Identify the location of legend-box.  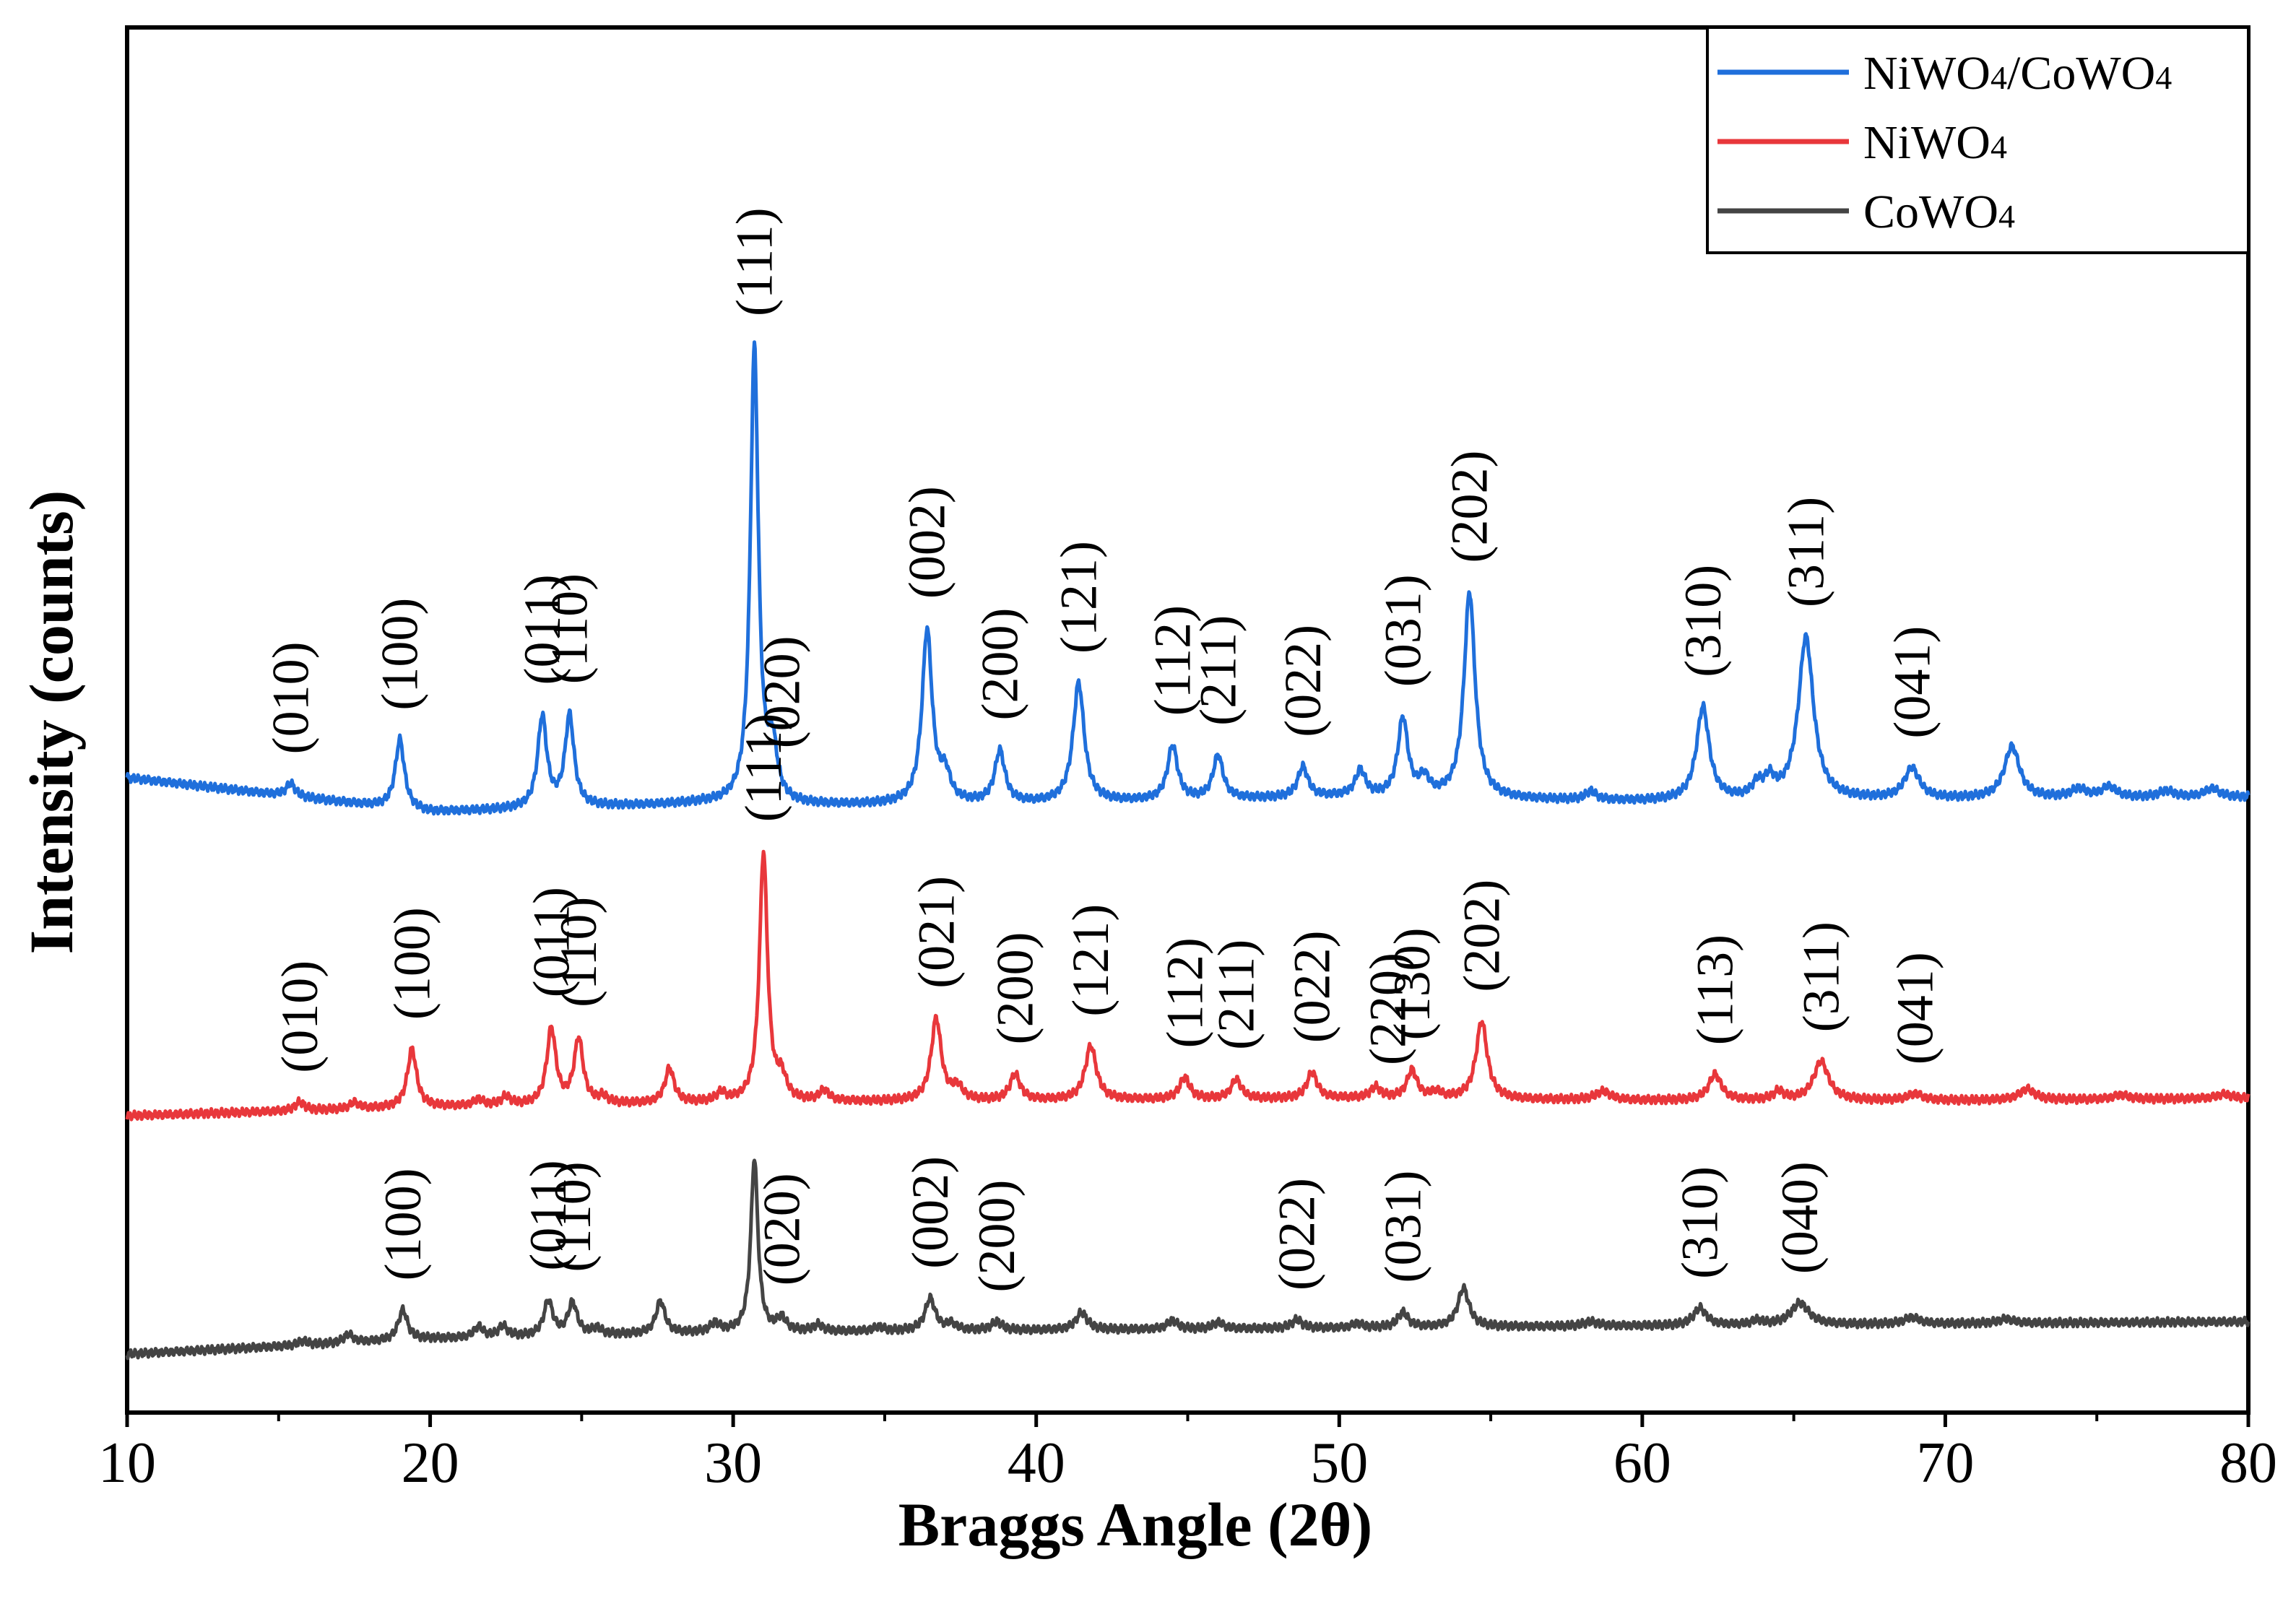
(1978, 140).